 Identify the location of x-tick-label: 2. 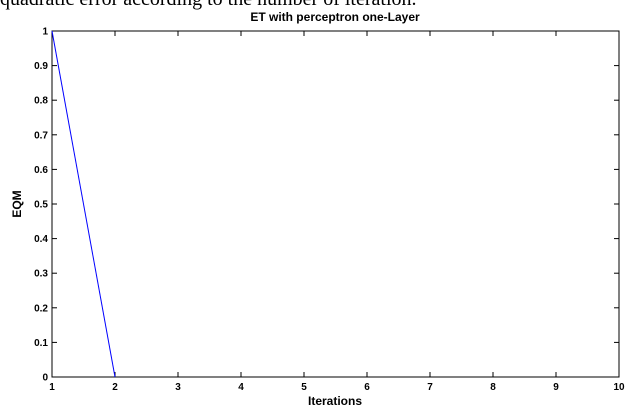
(115, 387).